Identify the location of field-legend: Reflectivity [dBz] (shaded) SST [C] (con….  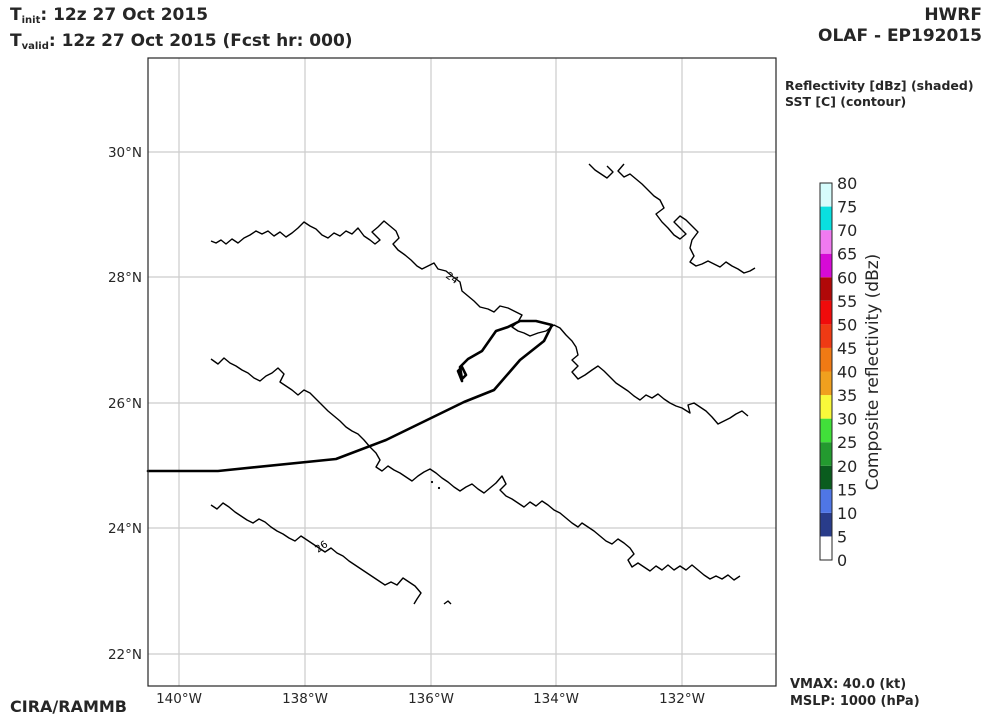
(879, 94).